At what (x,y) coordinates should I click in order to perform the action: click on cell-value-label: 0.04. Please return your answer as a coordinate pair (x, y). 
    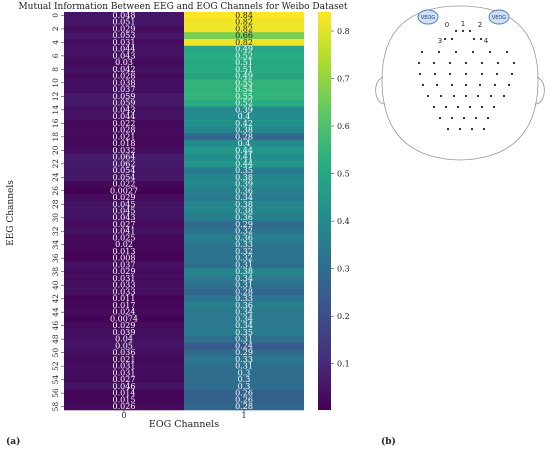
    Looking at the image, I should click on (124, 339).